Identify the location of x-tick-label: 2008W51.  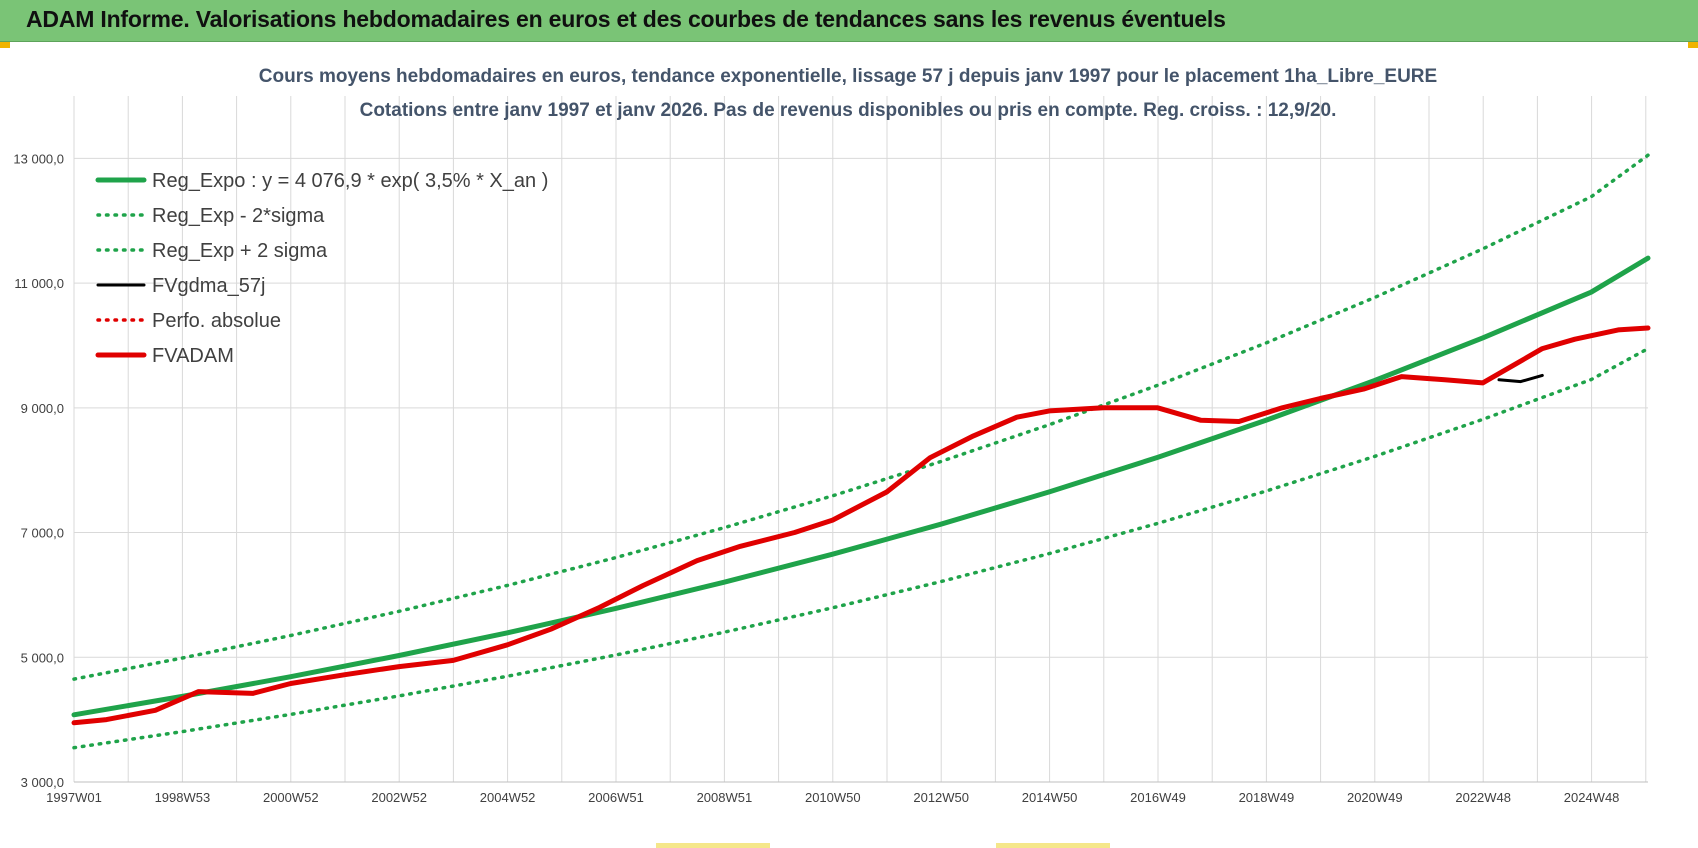
(725, 797).